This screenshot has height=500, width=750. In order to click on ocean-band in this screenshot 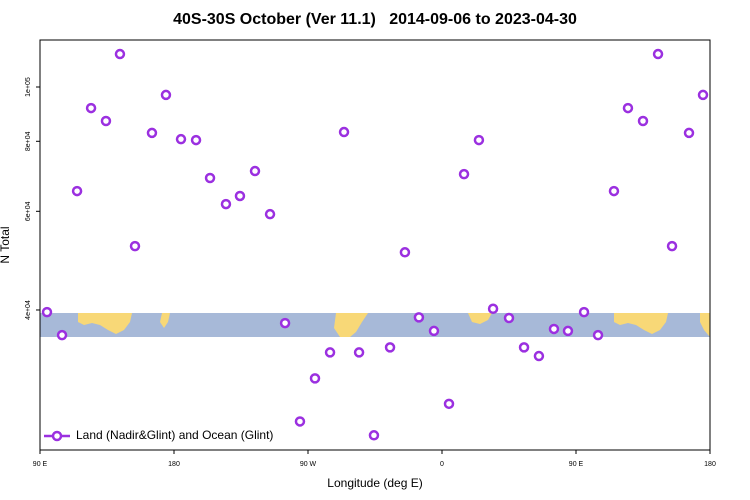, I will do `click(375, 325)`.